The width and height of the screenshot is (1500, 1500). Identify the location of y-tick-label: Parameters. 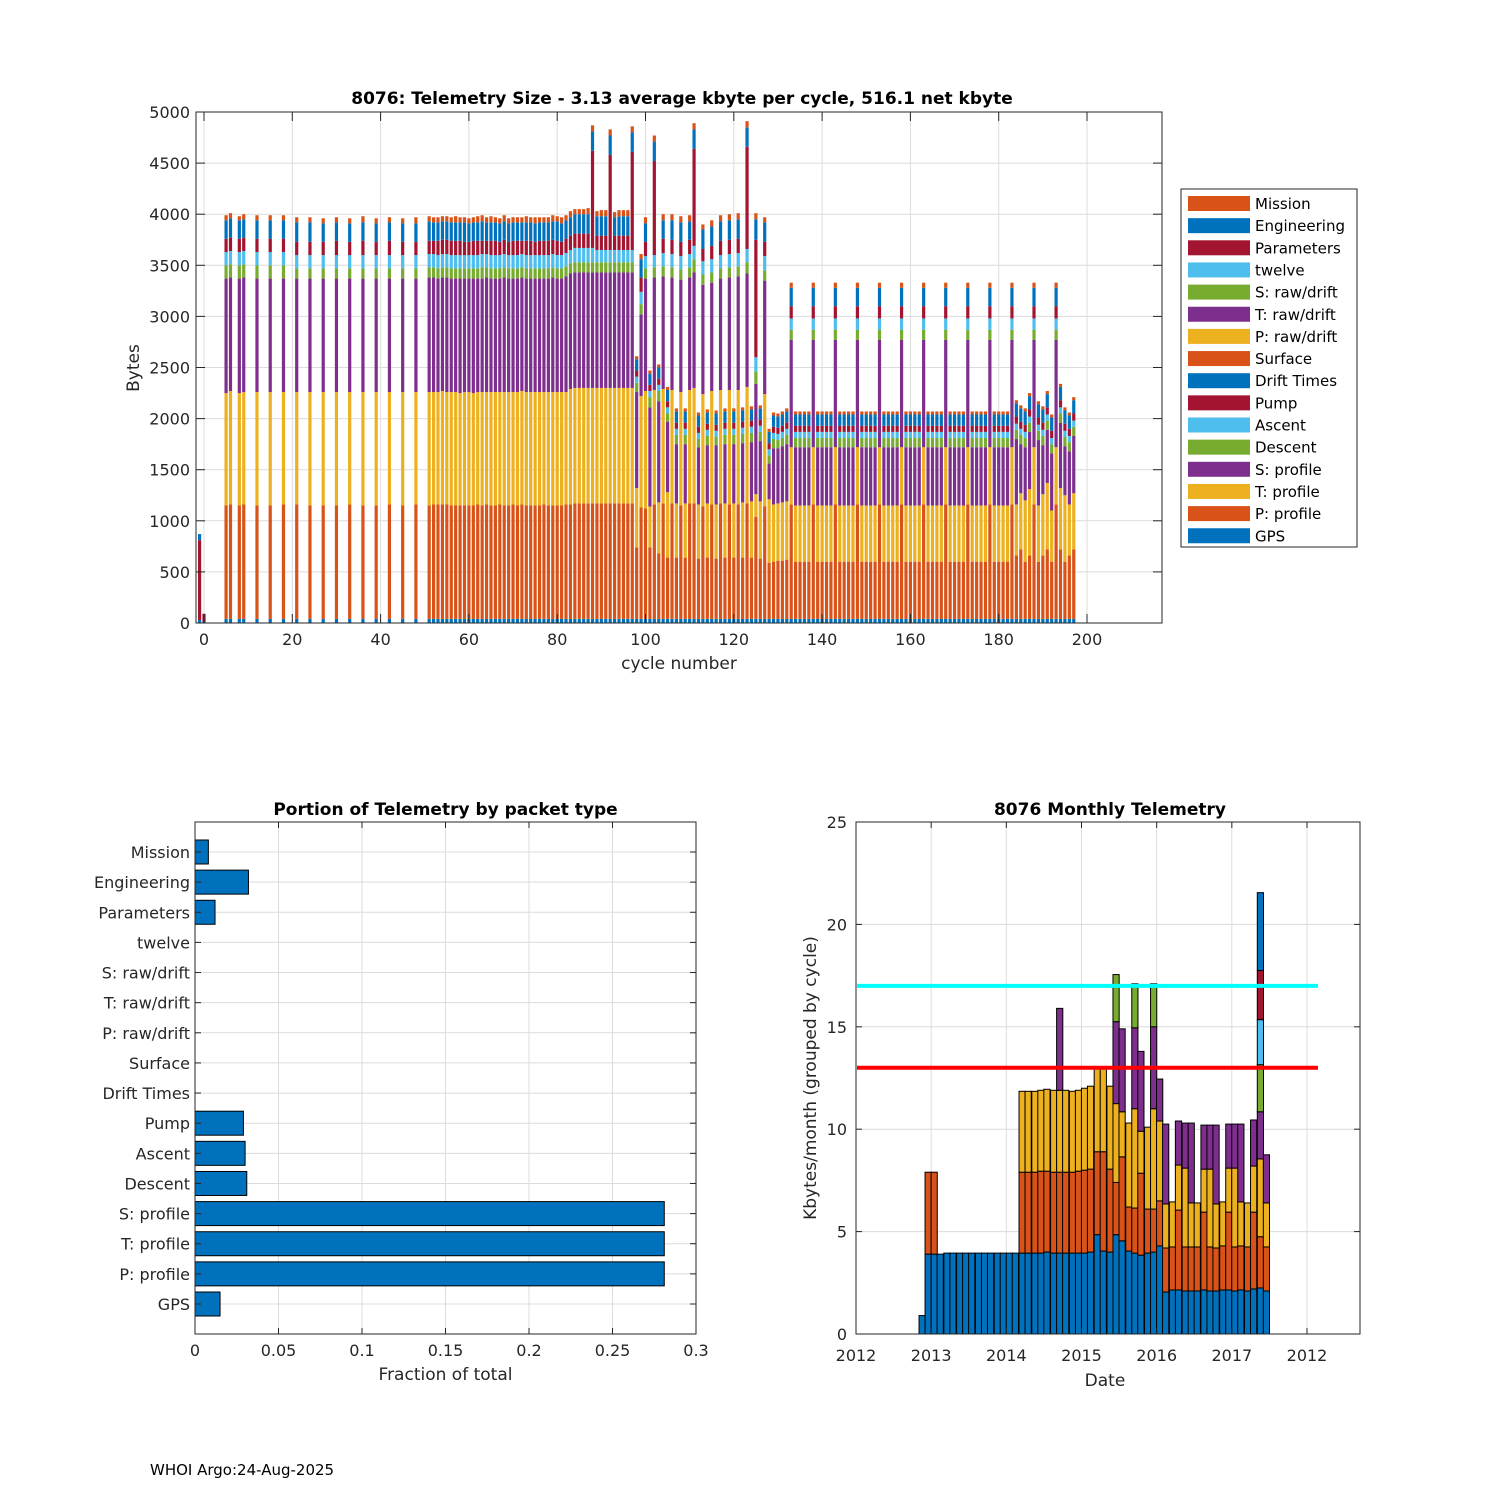
(144, 912).